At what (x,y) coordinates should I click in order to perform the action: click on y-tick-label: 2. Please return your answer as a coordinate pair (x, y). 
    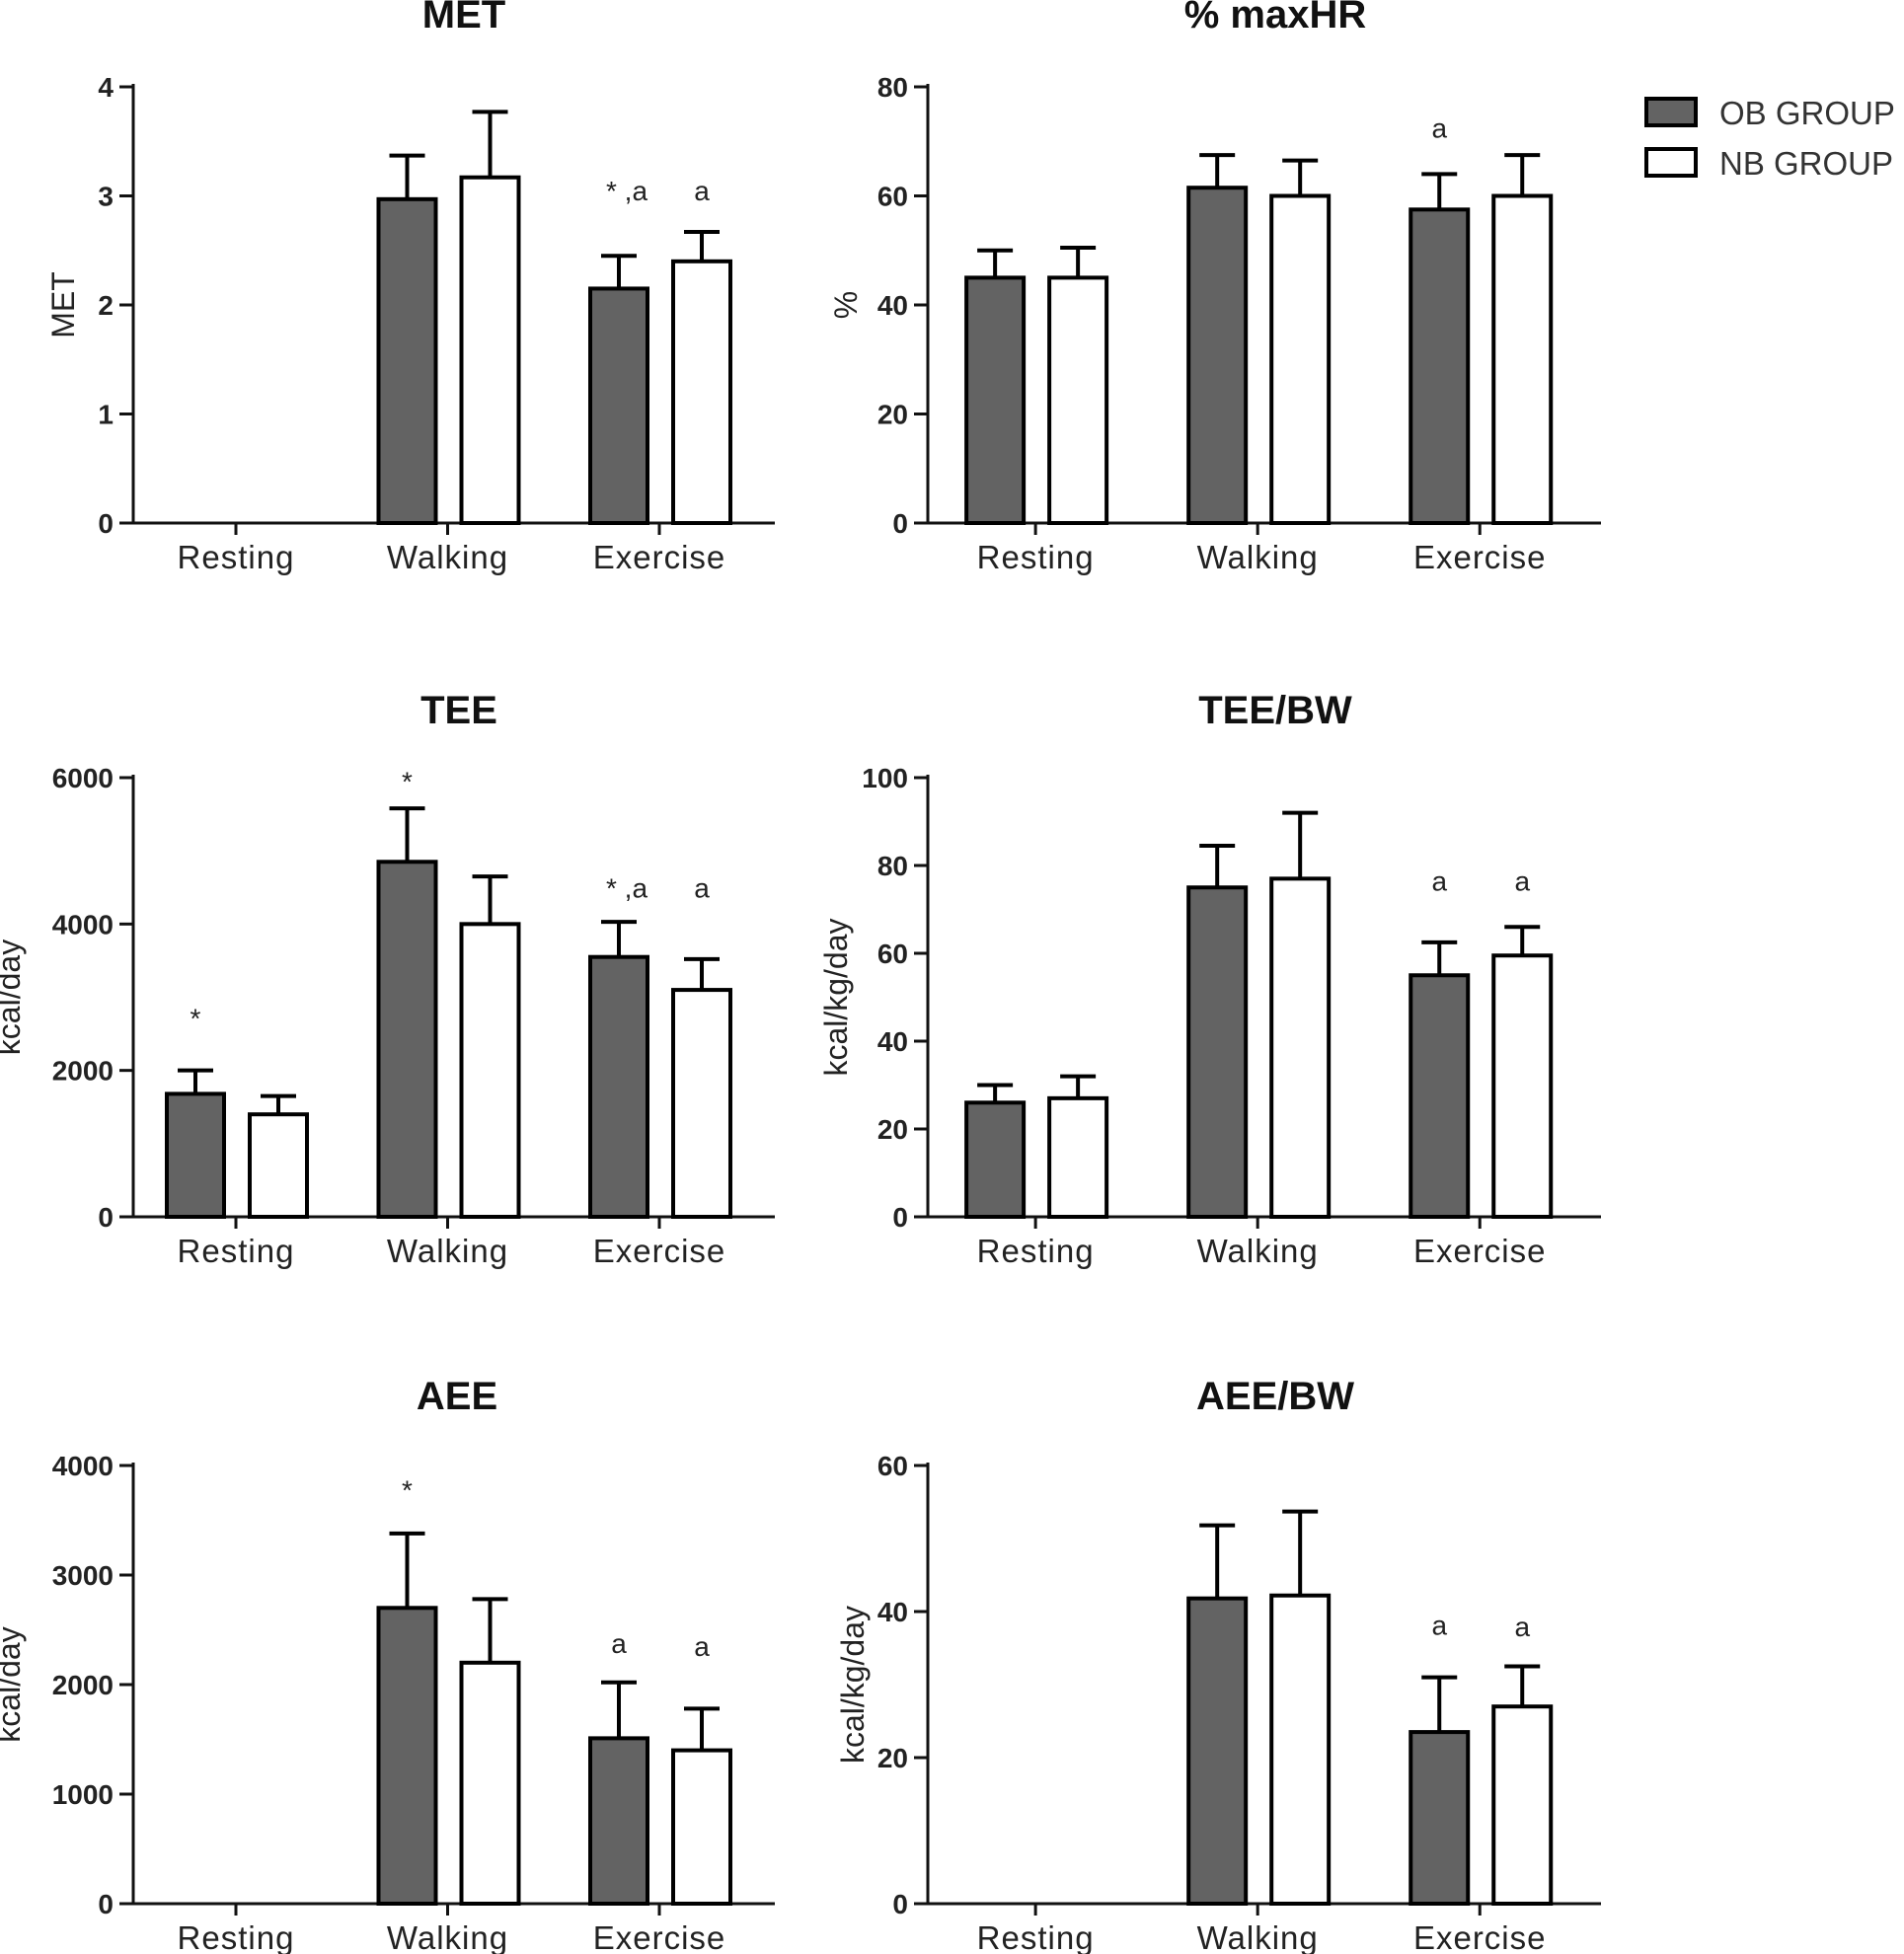
    Looking at the image, I should click on (106, 305).